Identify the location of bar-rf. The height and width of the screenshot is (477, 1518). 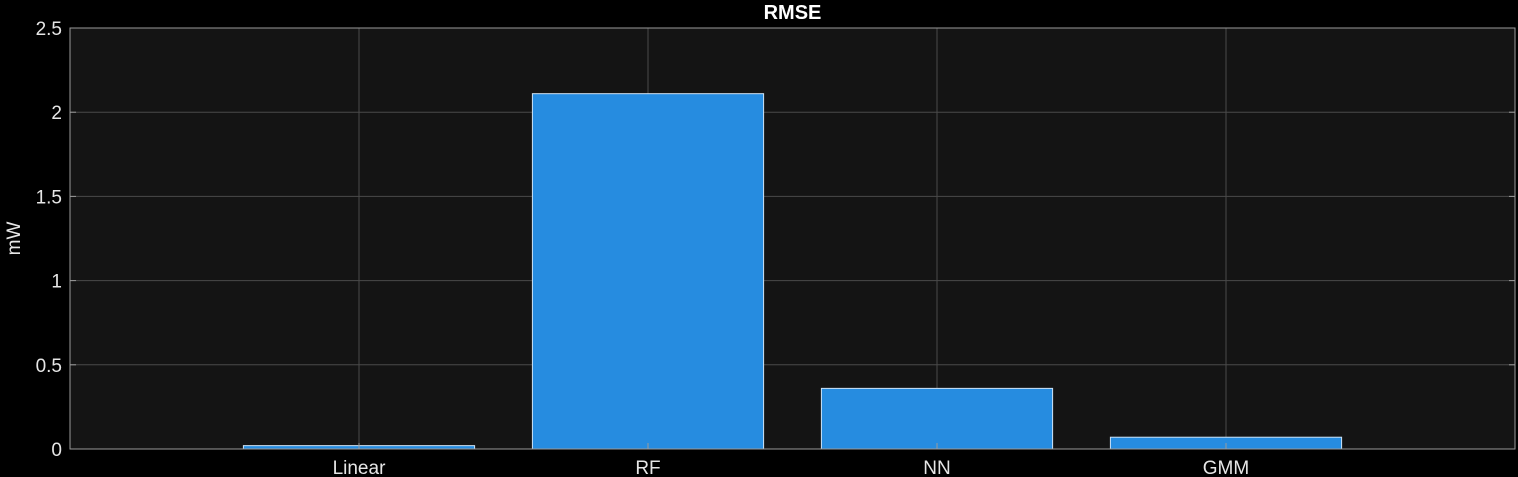
(648, 271).